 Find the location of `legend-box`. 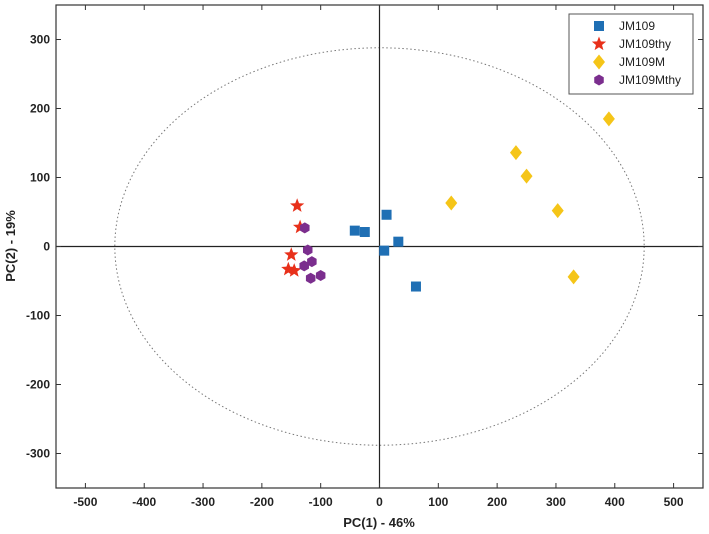

legend-box is located at coordinates (631, 54).